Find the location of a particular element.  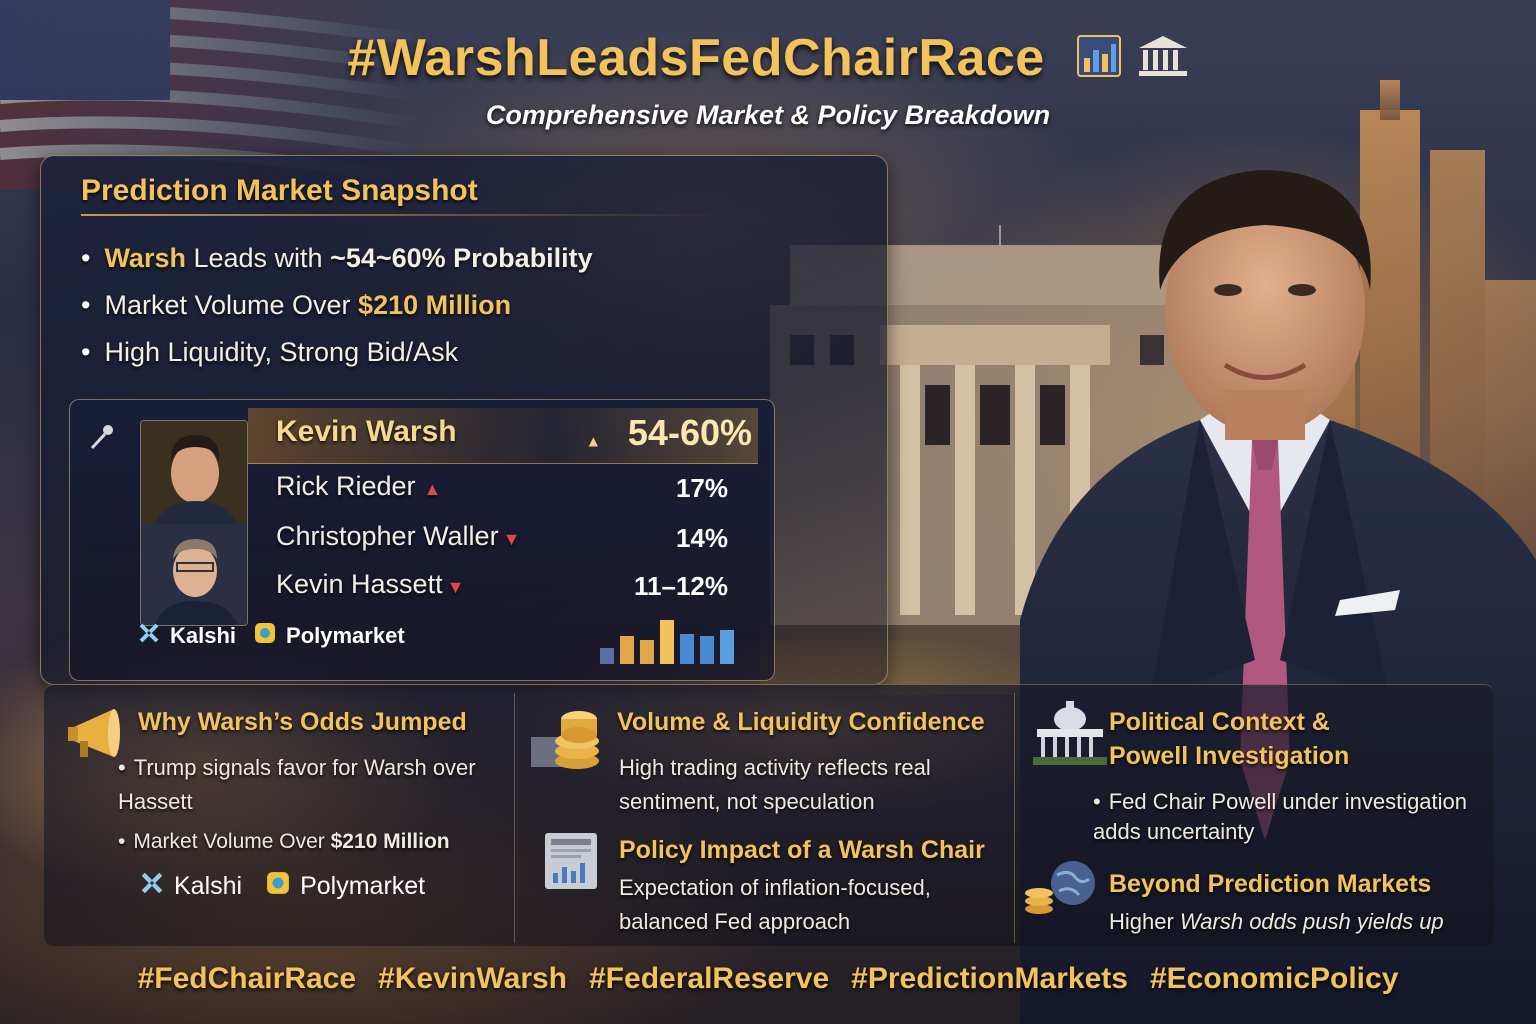

candidate-name-warsh: Kevin Warsh is located at coordinates (366, 431).